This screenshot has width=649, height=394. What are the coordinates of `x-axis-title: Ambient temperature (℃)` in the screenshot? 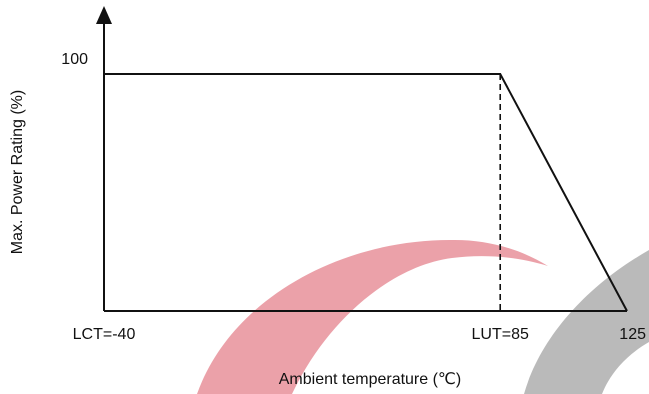 It's located at (370, 379).